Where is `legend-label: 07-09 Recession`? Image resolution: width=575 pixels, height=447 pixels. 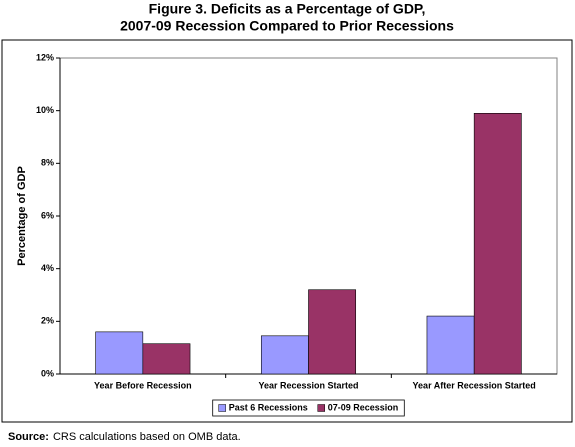 legend-label: 07-09 Recession is located at coordinates (363, 407).